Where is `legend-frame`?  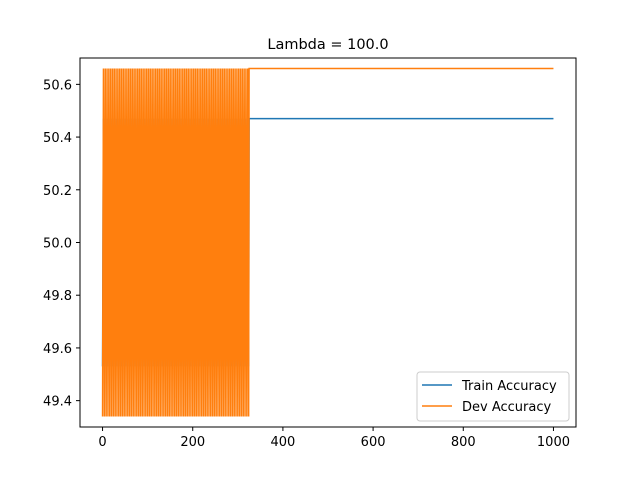 legend-frame is located at coordinates (493, 396).